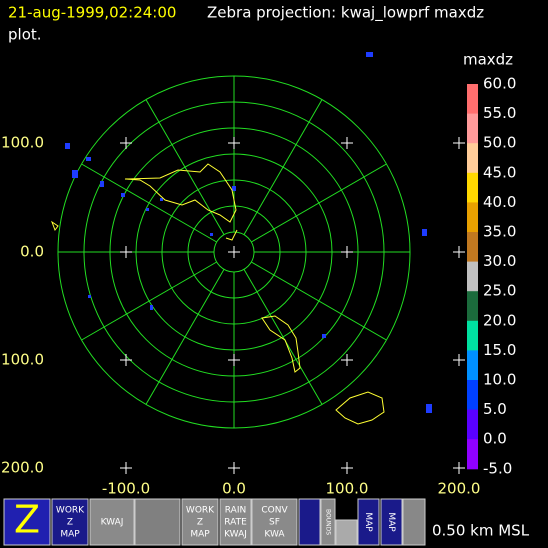 Image resolution: width=548 pixels, height=548 pixels. What do you see at coordinates (499, 172) in the screenshot?
I see `colorbar-label: 45.0` at bounding box center [499, 172].